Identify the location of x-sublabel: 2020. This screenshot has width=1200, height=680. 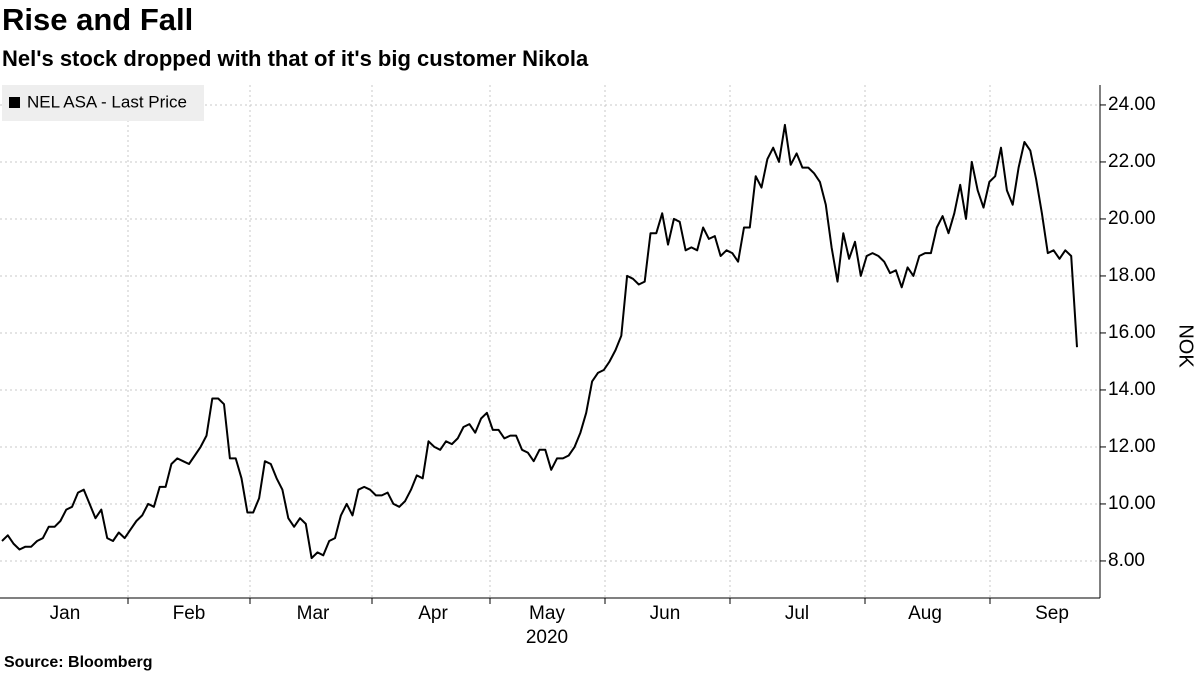
(547, 637).